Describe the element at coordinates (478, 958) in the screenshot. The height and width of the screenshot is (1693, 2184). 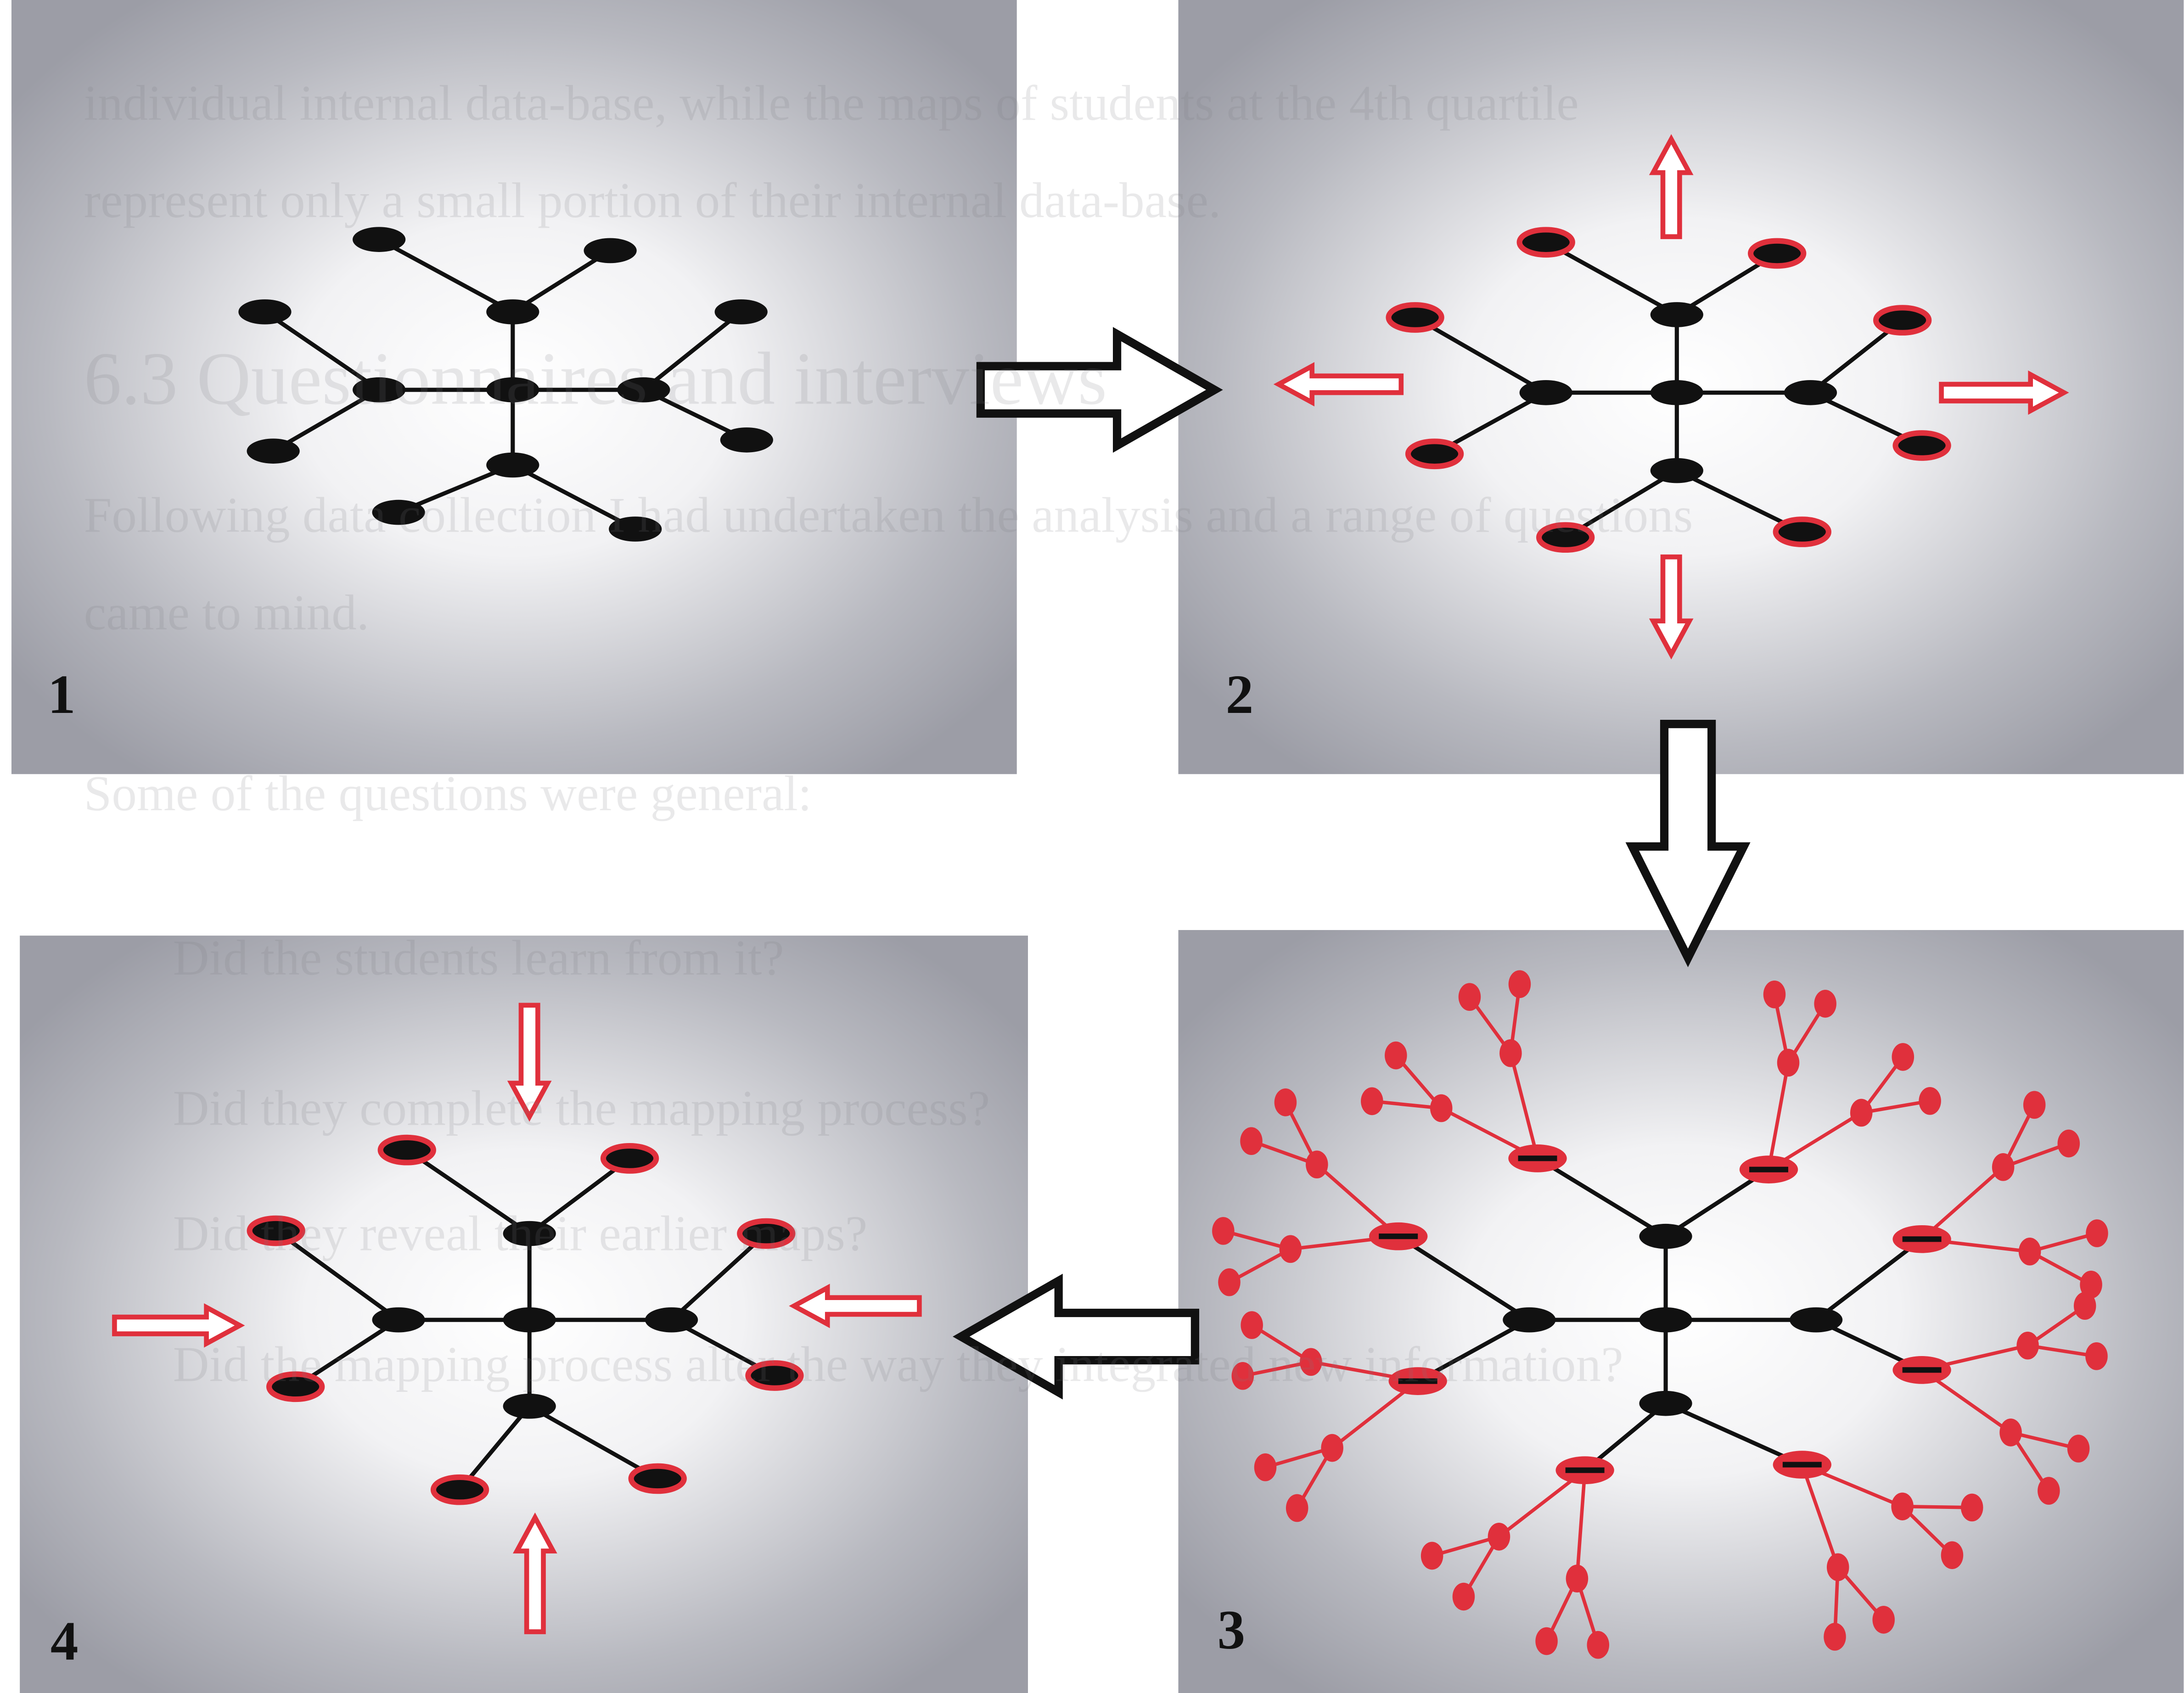
I see `ghost-line: Did the students learn from it?` at that location.